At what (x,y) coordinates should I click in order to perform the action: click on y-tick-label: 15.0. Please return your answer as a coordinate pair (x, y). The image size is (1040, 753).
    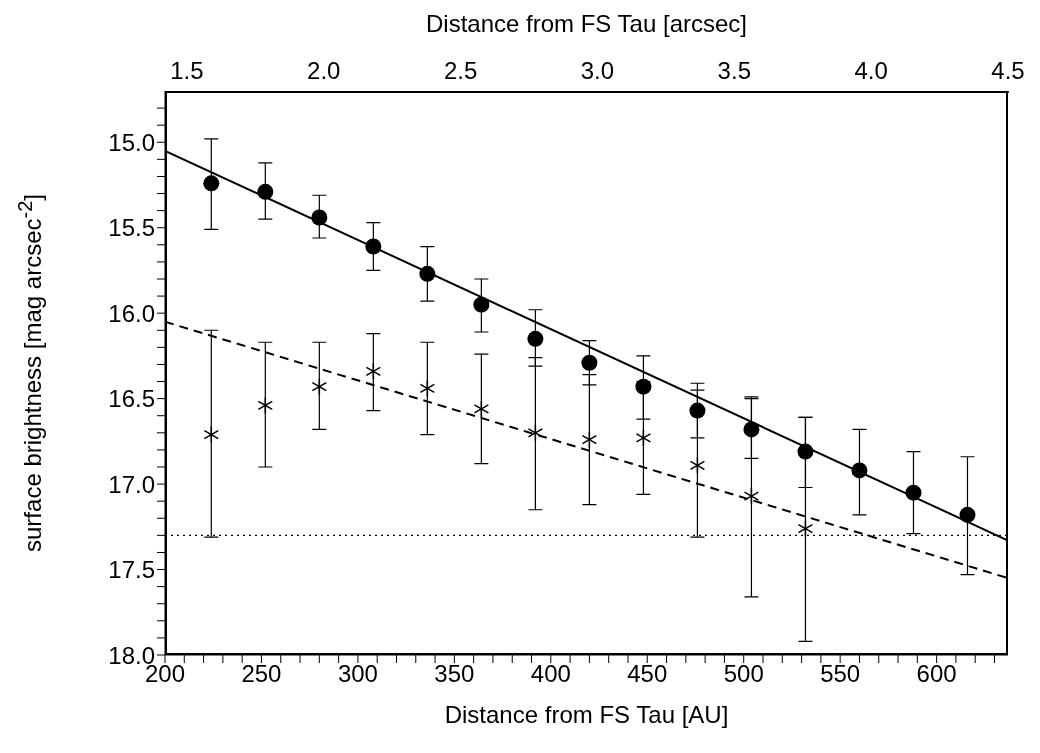
    Looking at the image, I should click on (131, 142).